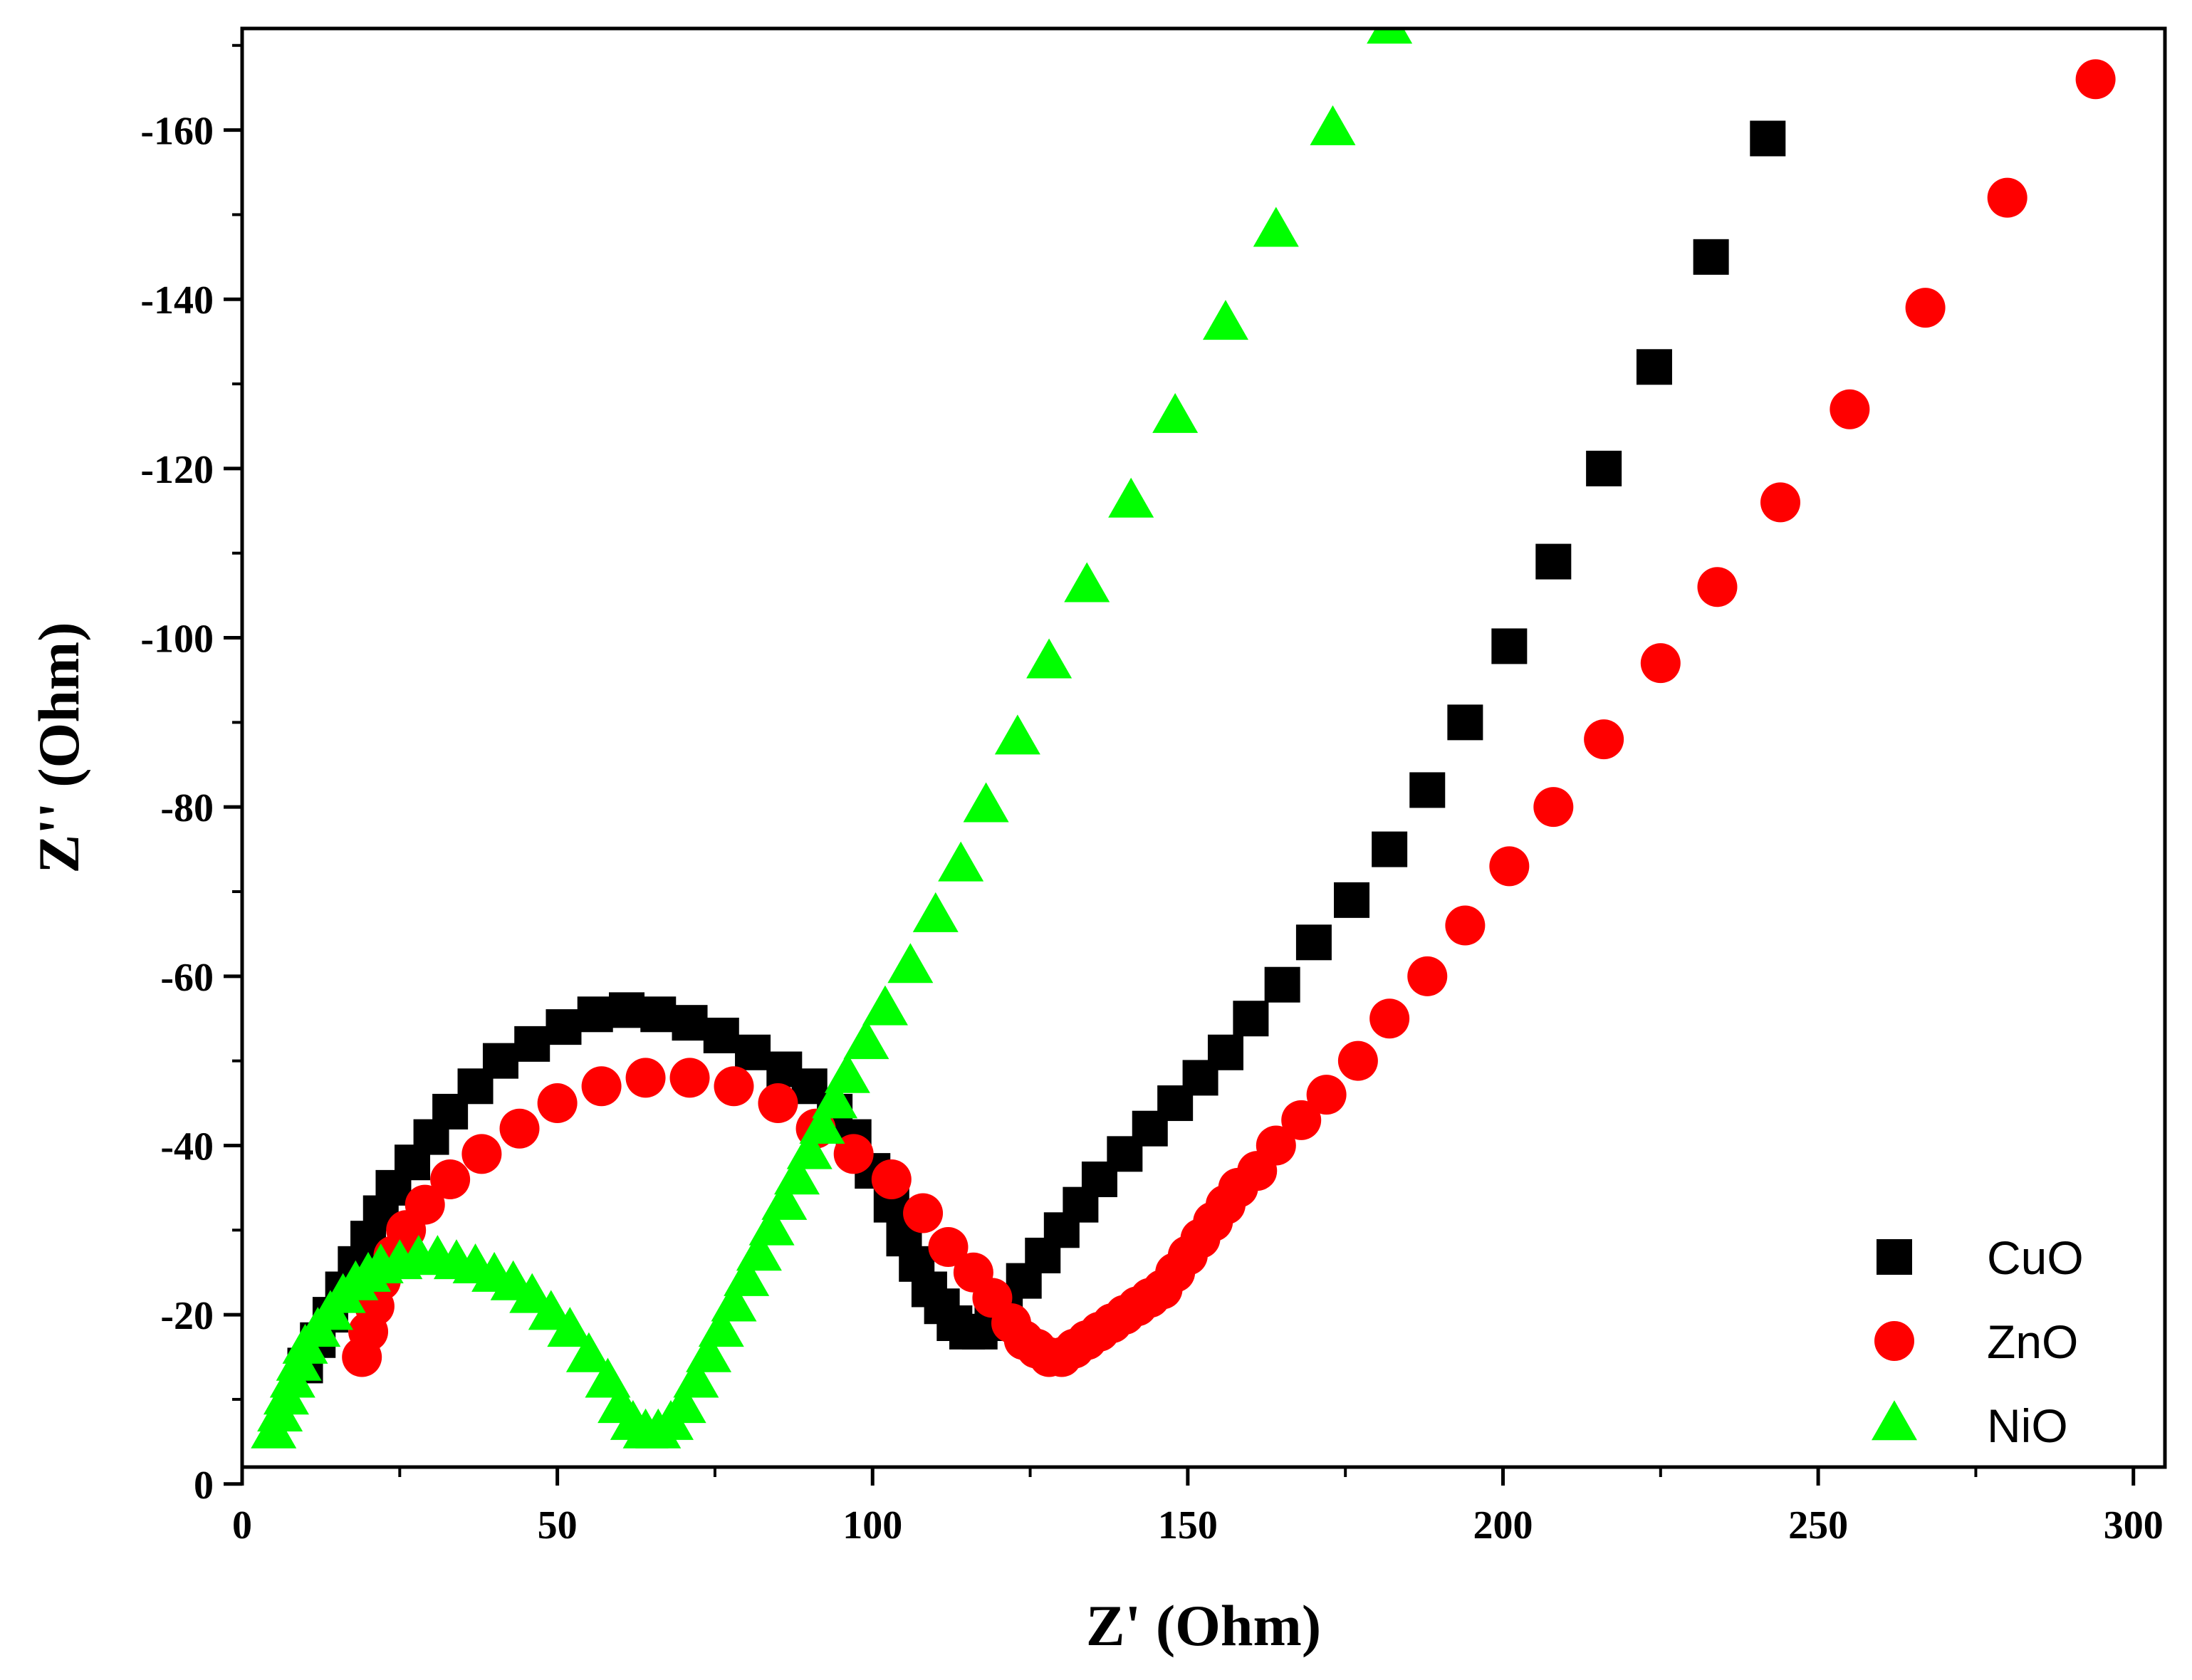 This screenshot has width=2192, height=1680. What do you see at coordinates (58, 747) in the screenshot?
I see `y-axis-title: Z'' (Ohm)` at bounding box center [58, 747].